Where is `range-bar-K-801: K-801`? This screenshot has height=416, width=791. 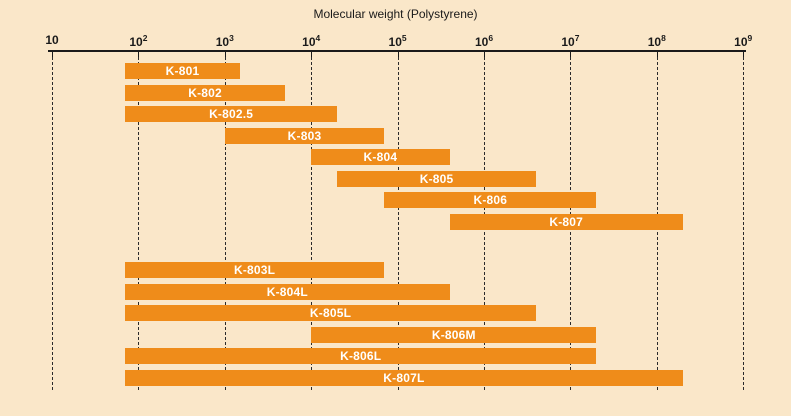 range-bar-K-801: K-801 is located at coordinates (182, 71).